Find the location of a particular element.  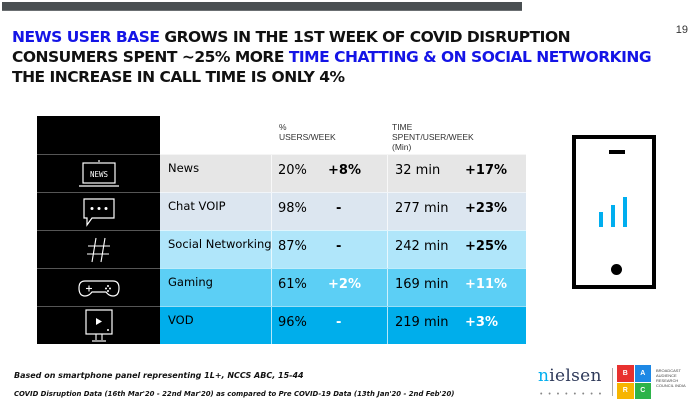

icon-column: NEWS is located at coordinates (98, 230).